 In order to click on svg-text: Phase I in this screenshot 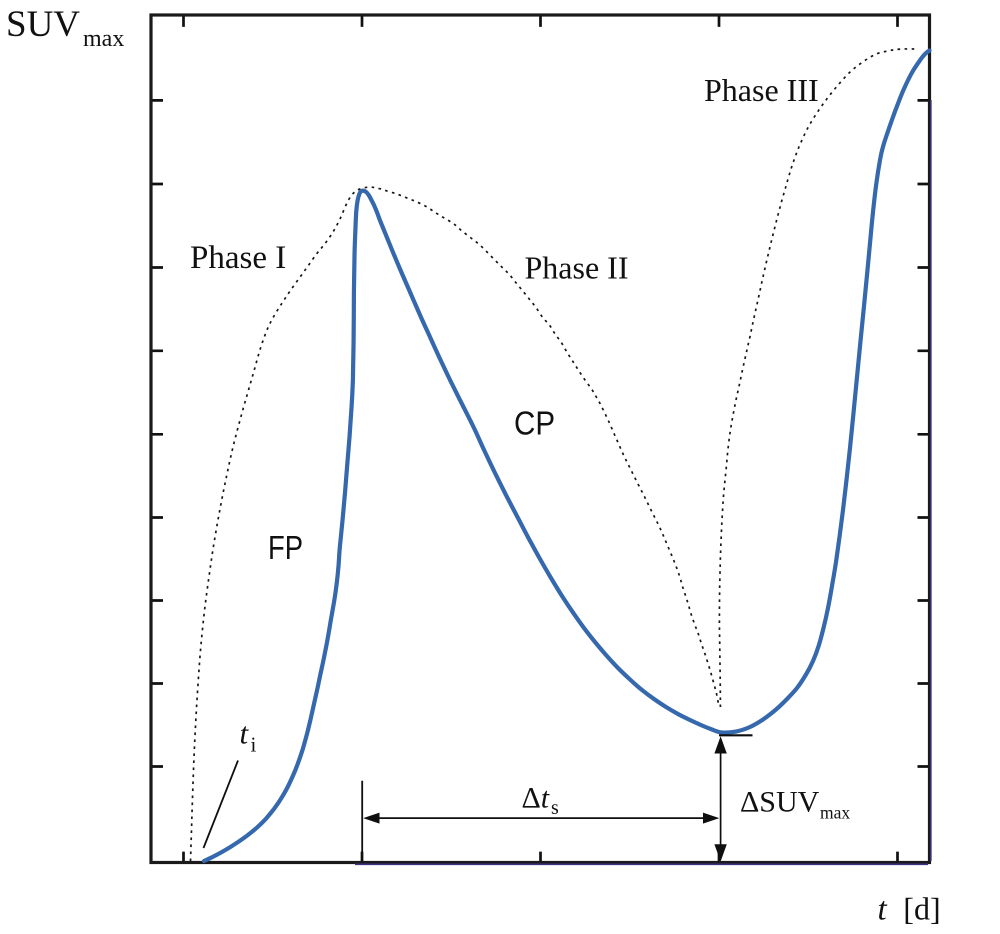, I will do `click(238, 258)`.